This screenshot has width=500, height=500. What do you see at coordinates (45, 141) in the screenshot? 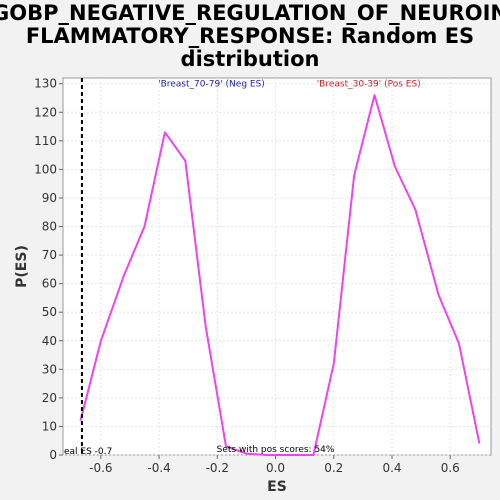
I see `y-tick-label: 110` at bounding box center [45, 141].